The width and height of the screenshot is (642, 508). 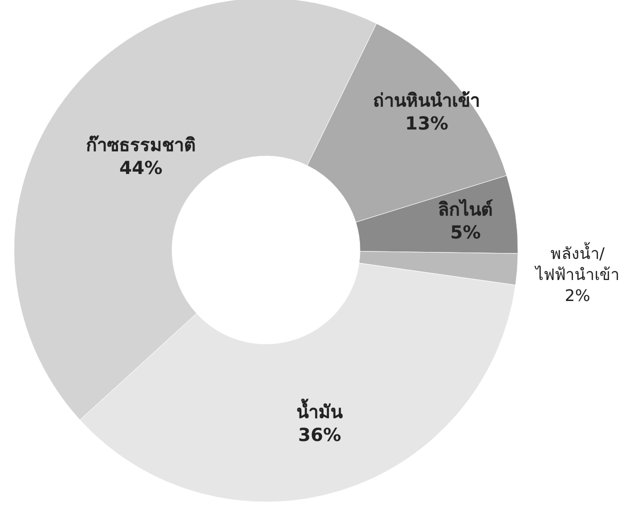 What do you see at coordinates (320, 410) in the screenshot?
I see `slice-label: น้ำมัน` at bounding box center [320, 410].